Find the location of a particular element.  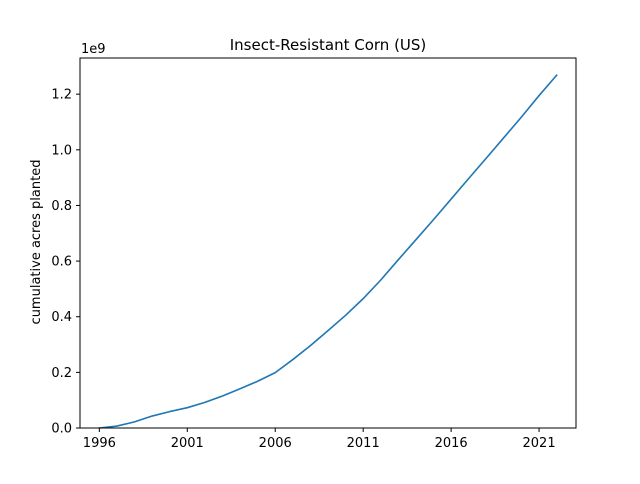

y-tick-label: 0.8 is located at coordinates (61, 206).